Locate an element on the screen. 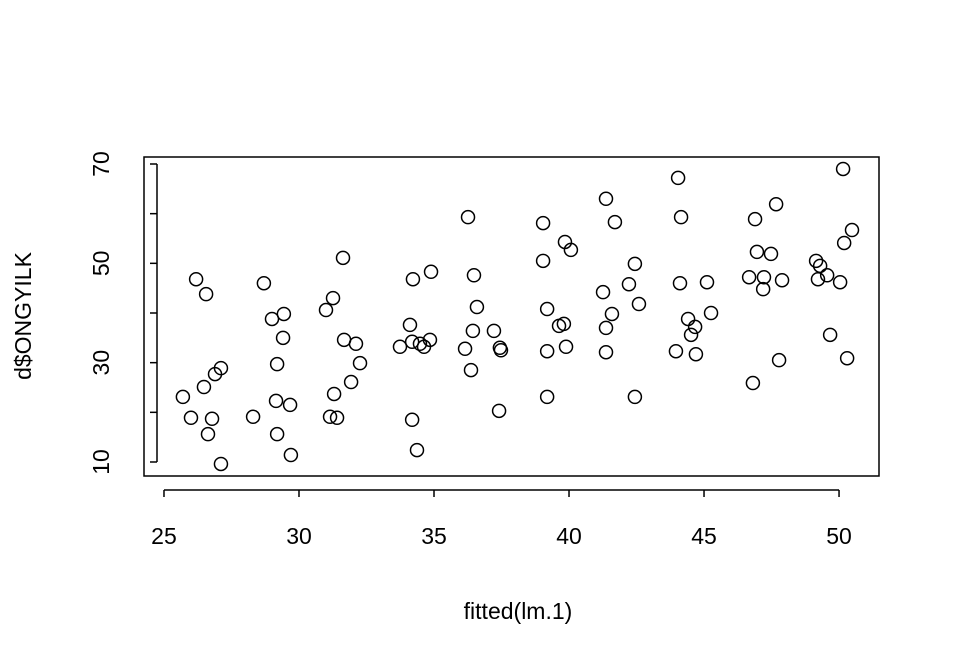 The image size is (960, 672). x-tick-label: 45 is located at coordinates (704, 536).